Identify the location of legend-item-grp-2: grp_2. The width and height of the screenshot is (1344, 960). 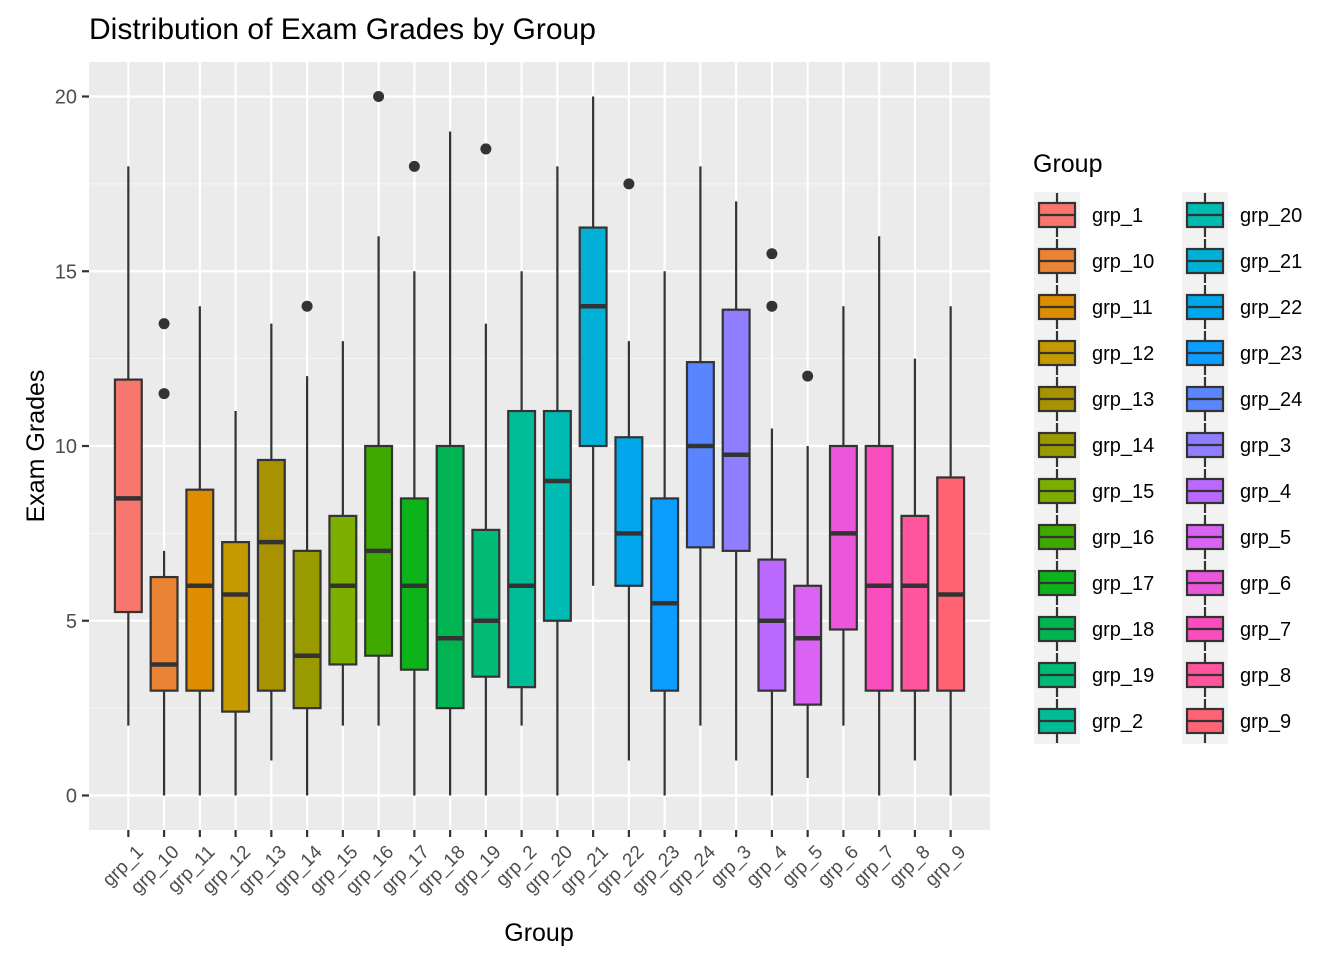
(1088, 721).